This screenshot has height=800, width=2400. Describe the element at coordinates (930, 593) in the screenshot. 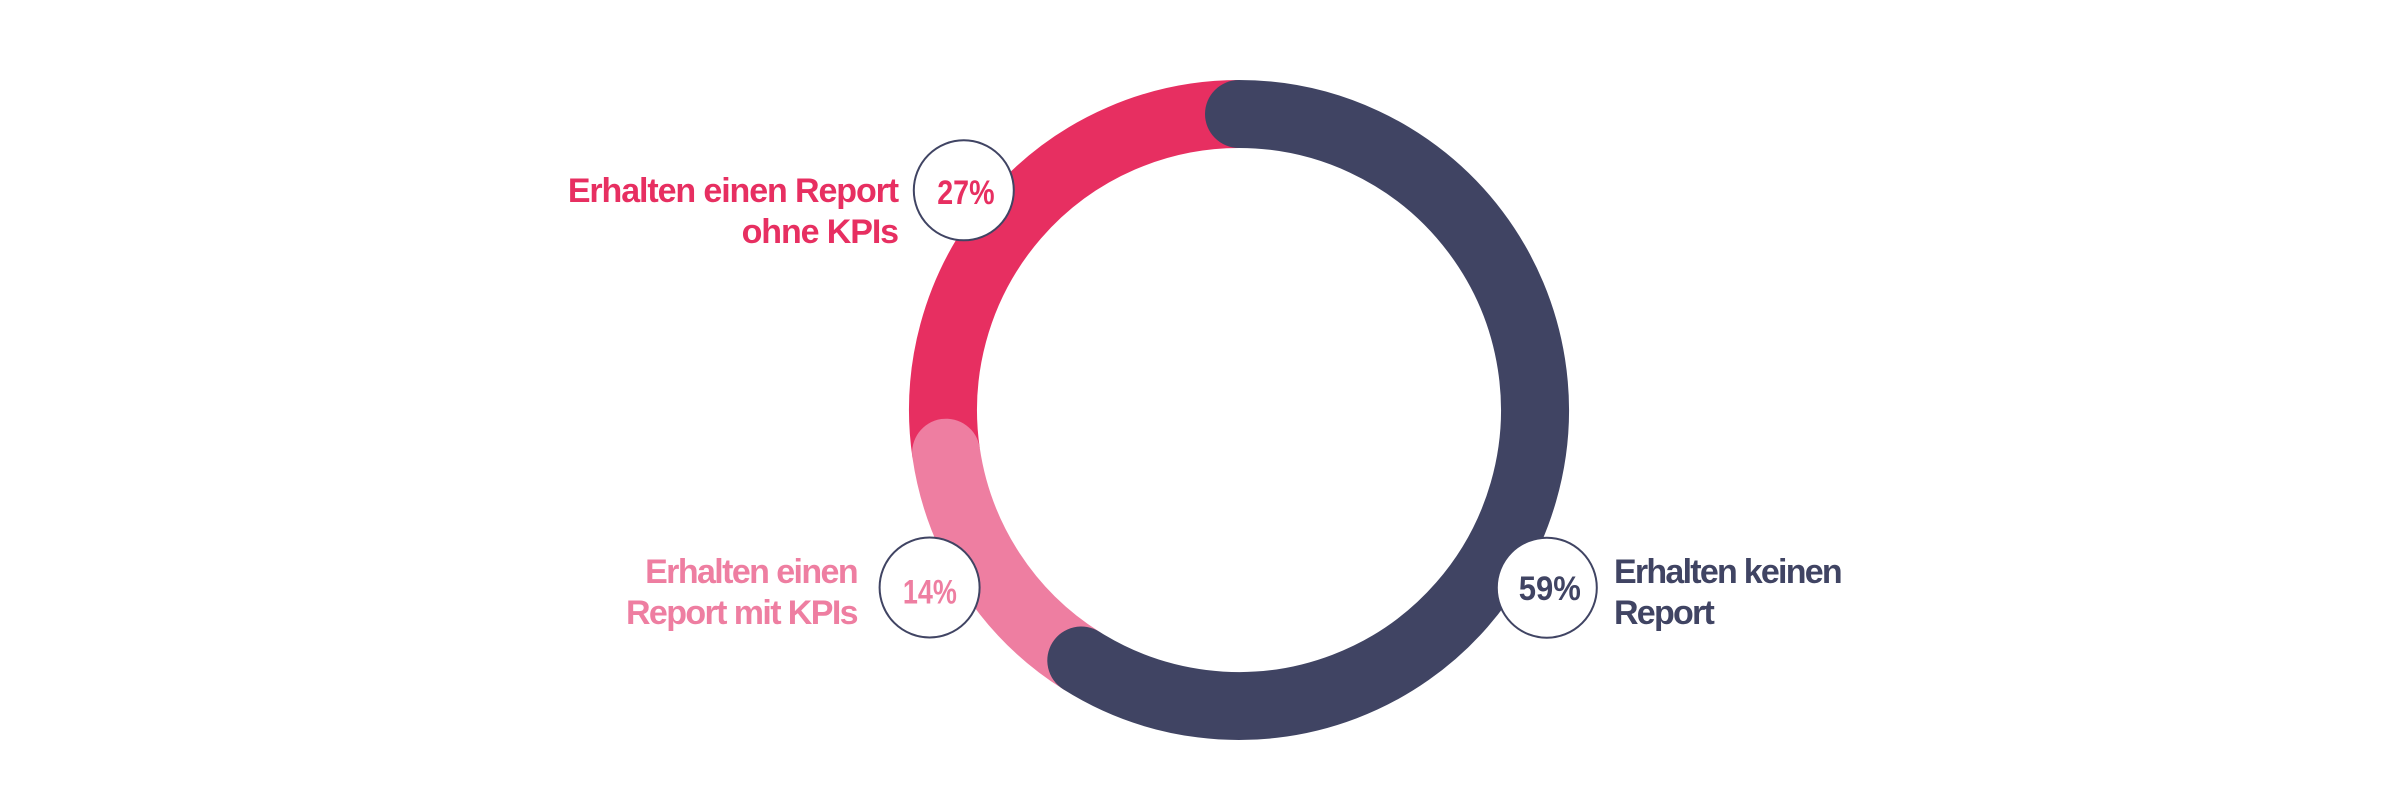

I see `svg-text: 14%` at that location.